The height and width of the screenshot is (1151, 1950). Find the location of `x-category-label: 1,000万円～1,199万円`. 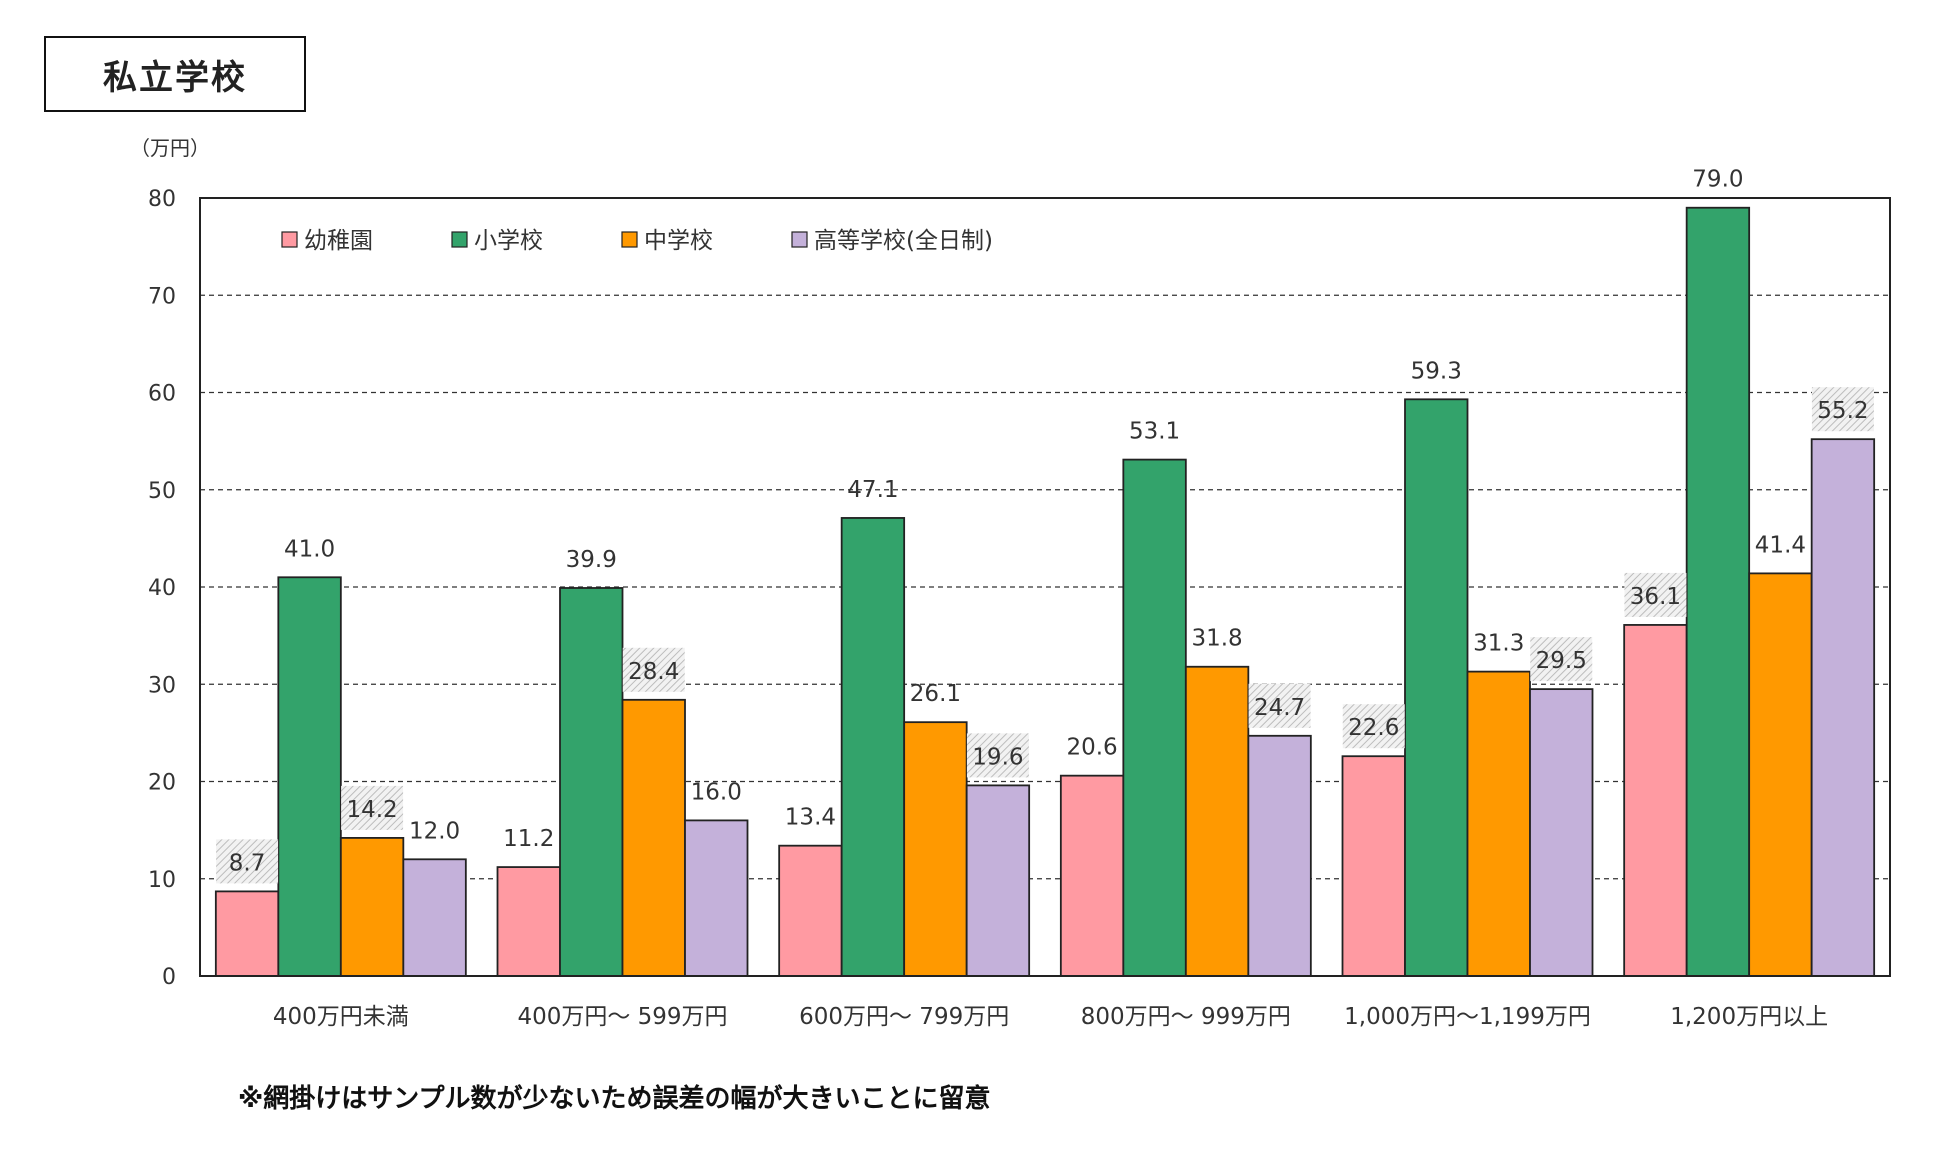

x-category-label: 1,000万円～1,199万円 is located at coordinates (1467, 1017).